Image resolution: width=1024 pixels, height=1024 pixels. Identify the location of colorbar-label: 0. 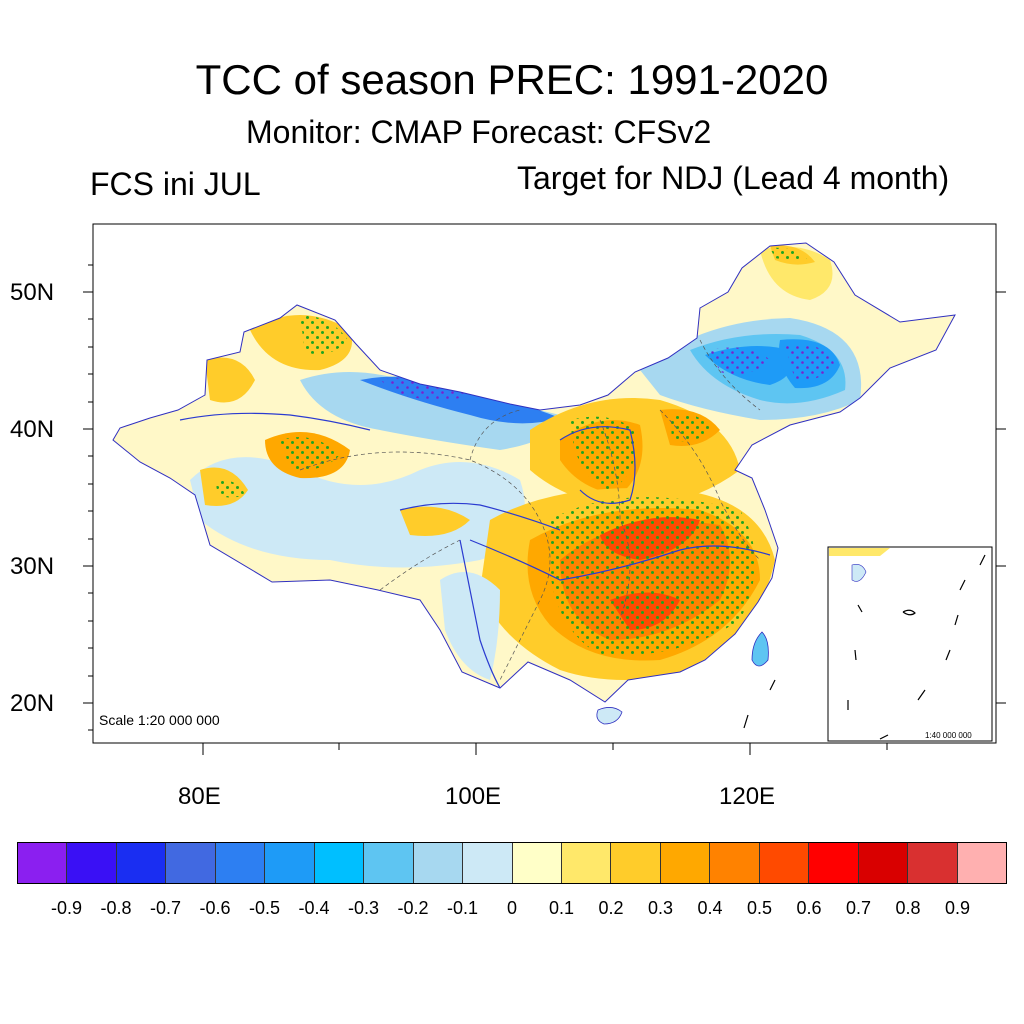
(512, 908).